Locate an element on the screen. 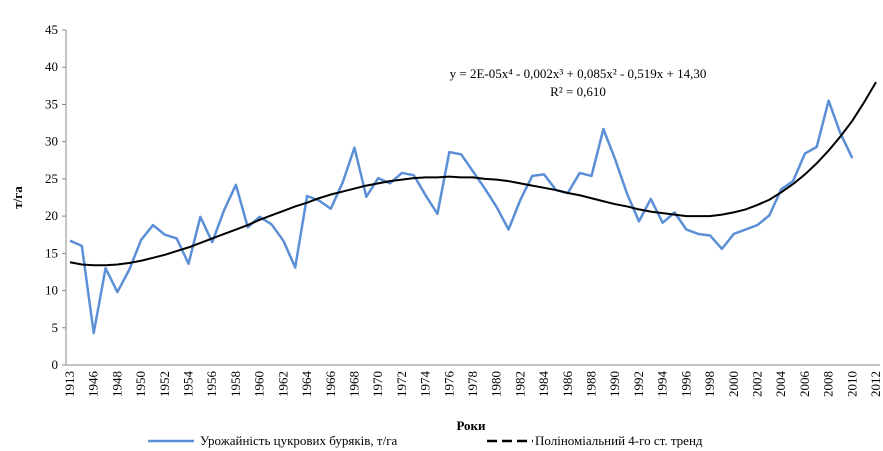  legend-label: Урожайність цукрових буряків, т/га is located at coordinates (299, 440).